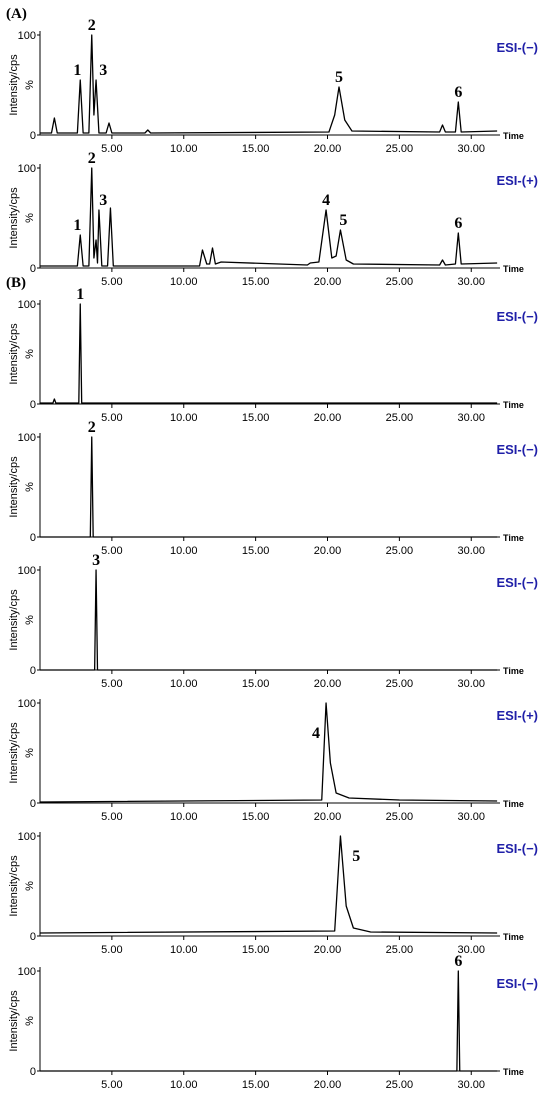  I want to click on panel-label: (B), so click(16, 283).